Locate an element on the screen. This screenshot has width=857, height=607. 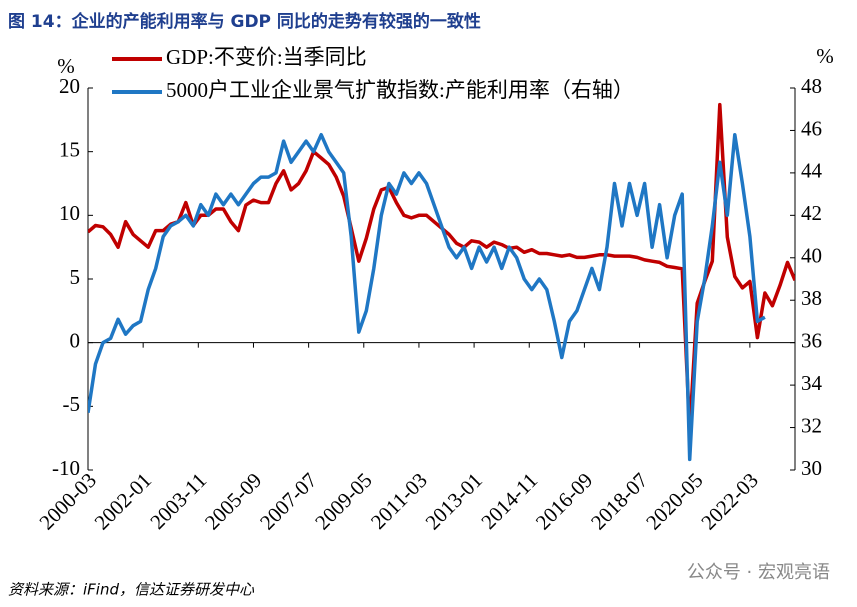
y2-tick-label: 34 is located at coordinates (812, 383).